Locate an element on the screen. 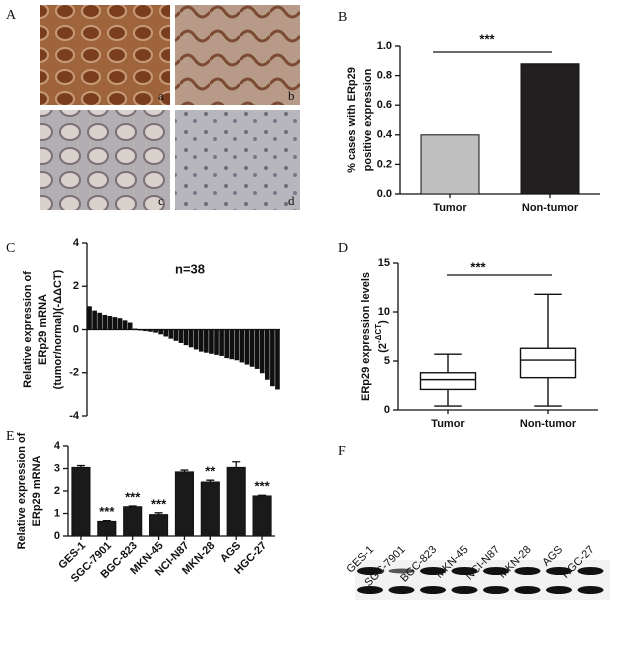  y-tick-label: 5 is located at coordinates (387, 361).